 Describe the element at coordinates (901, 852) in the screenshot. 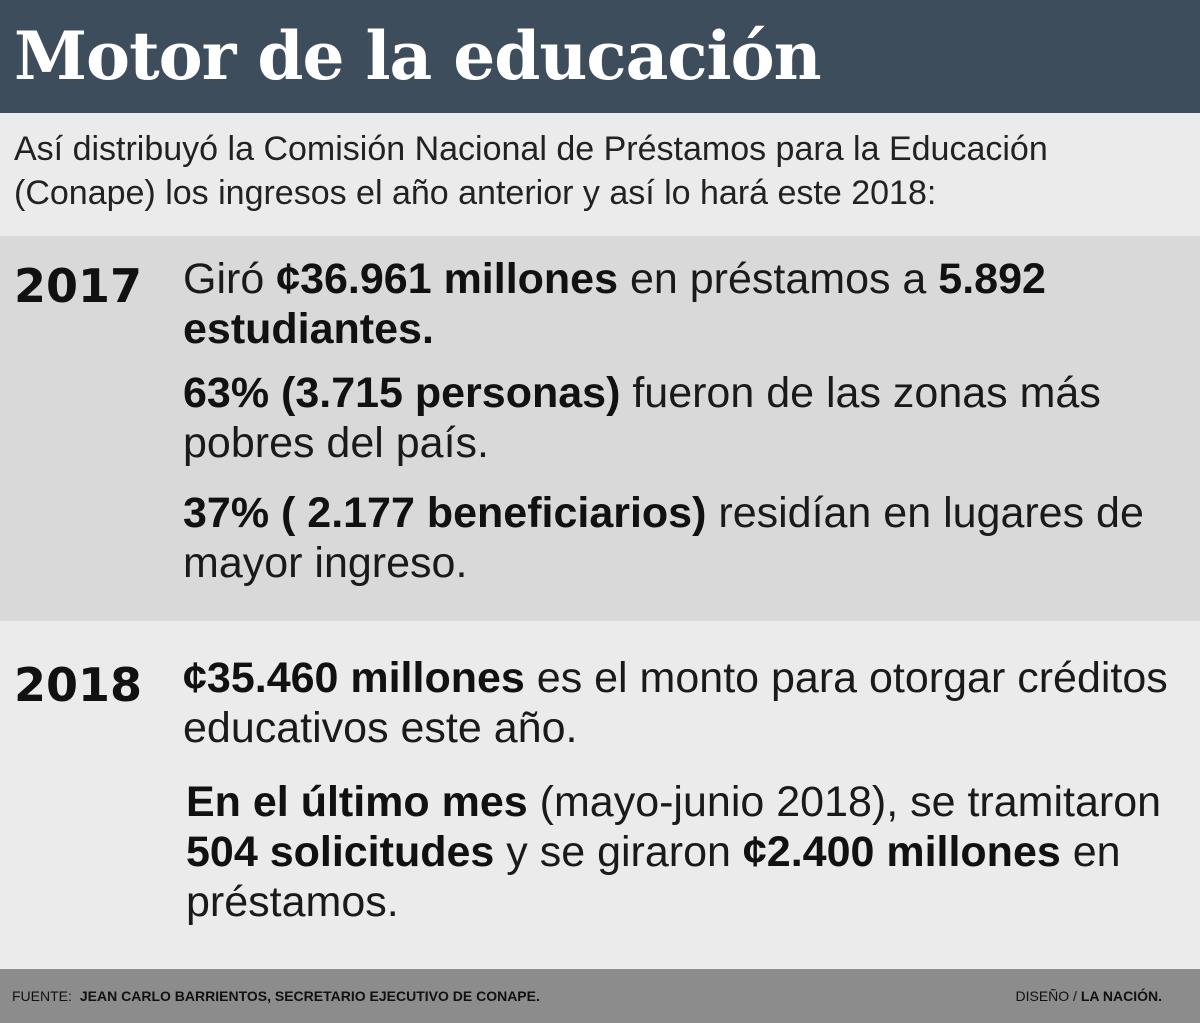

I see `highlight-amount: ¢2.400 millones` at that location.